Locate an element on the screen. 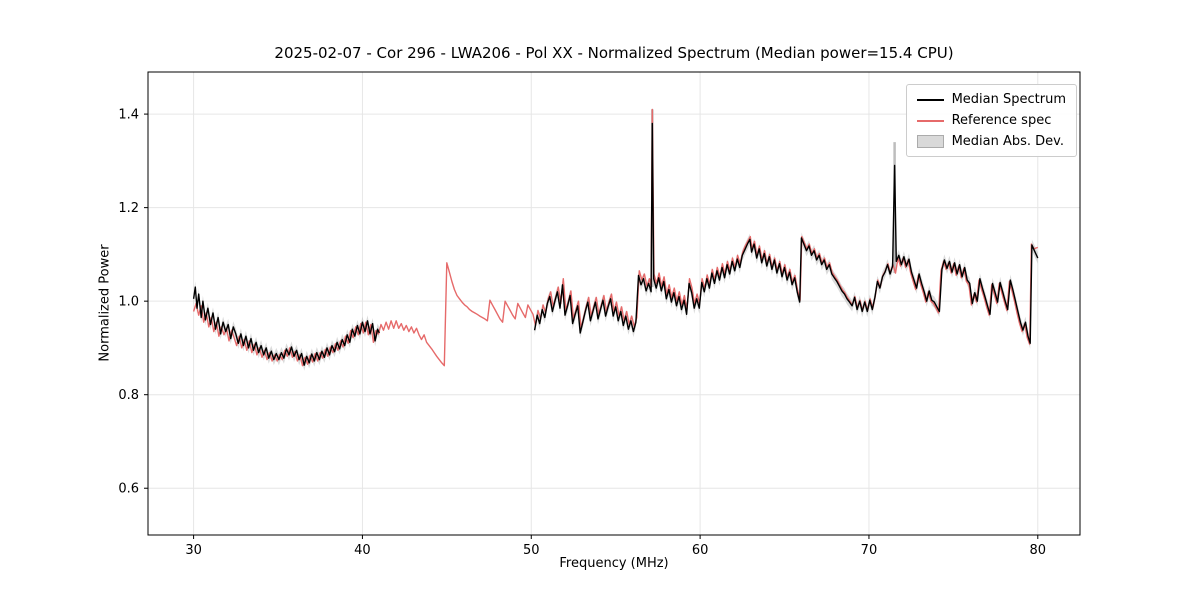 This screenshot has width=1200, height=600. legend-item-median-spectrum: Median Spectrum is located at coordinates (991, 99).